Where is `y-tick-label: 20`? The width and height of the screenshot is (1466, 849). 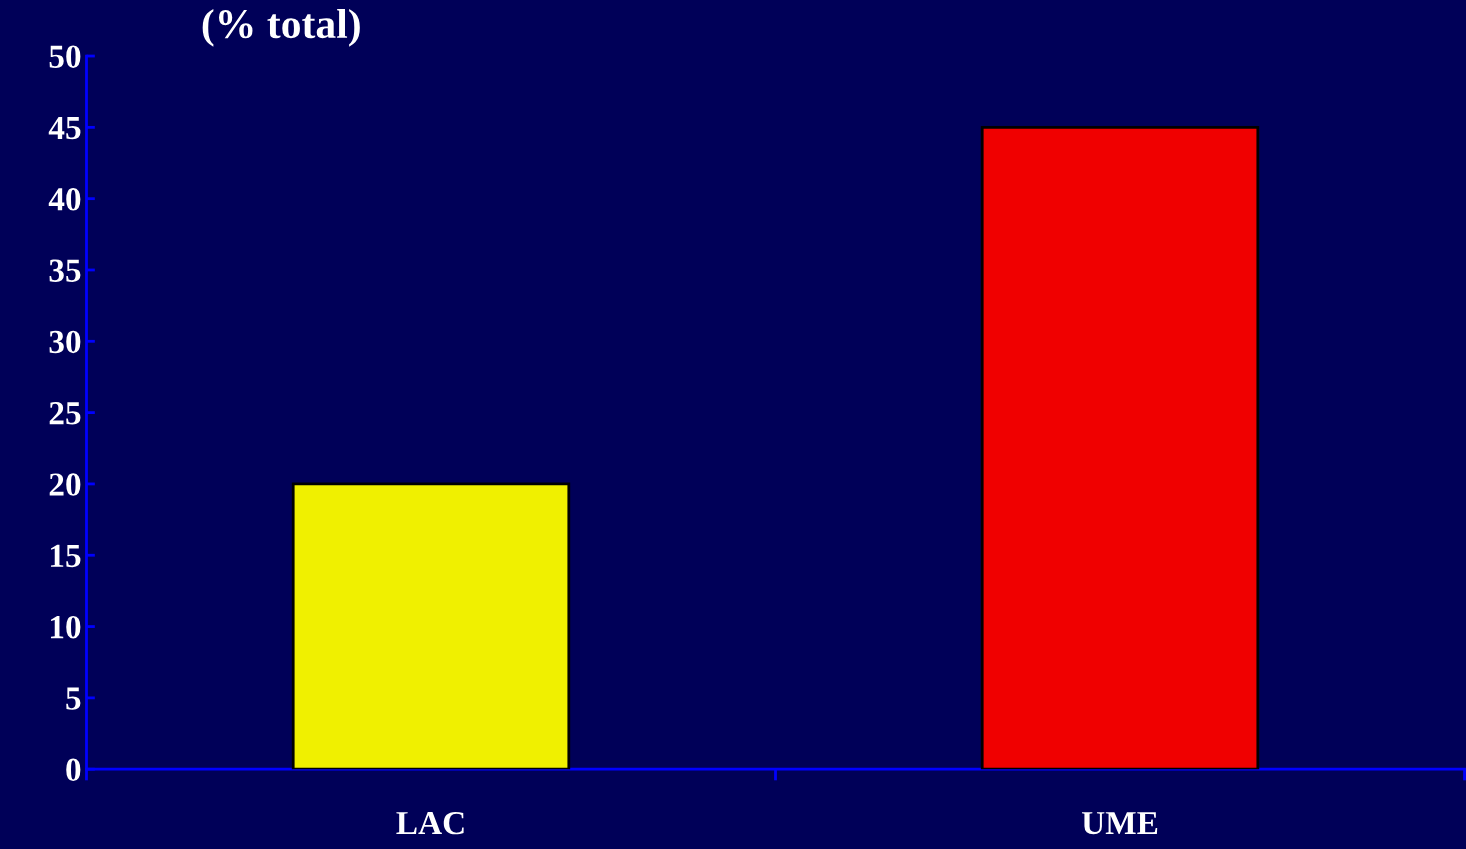
y-tick-label: 20 is located at coordinates (65, 484).